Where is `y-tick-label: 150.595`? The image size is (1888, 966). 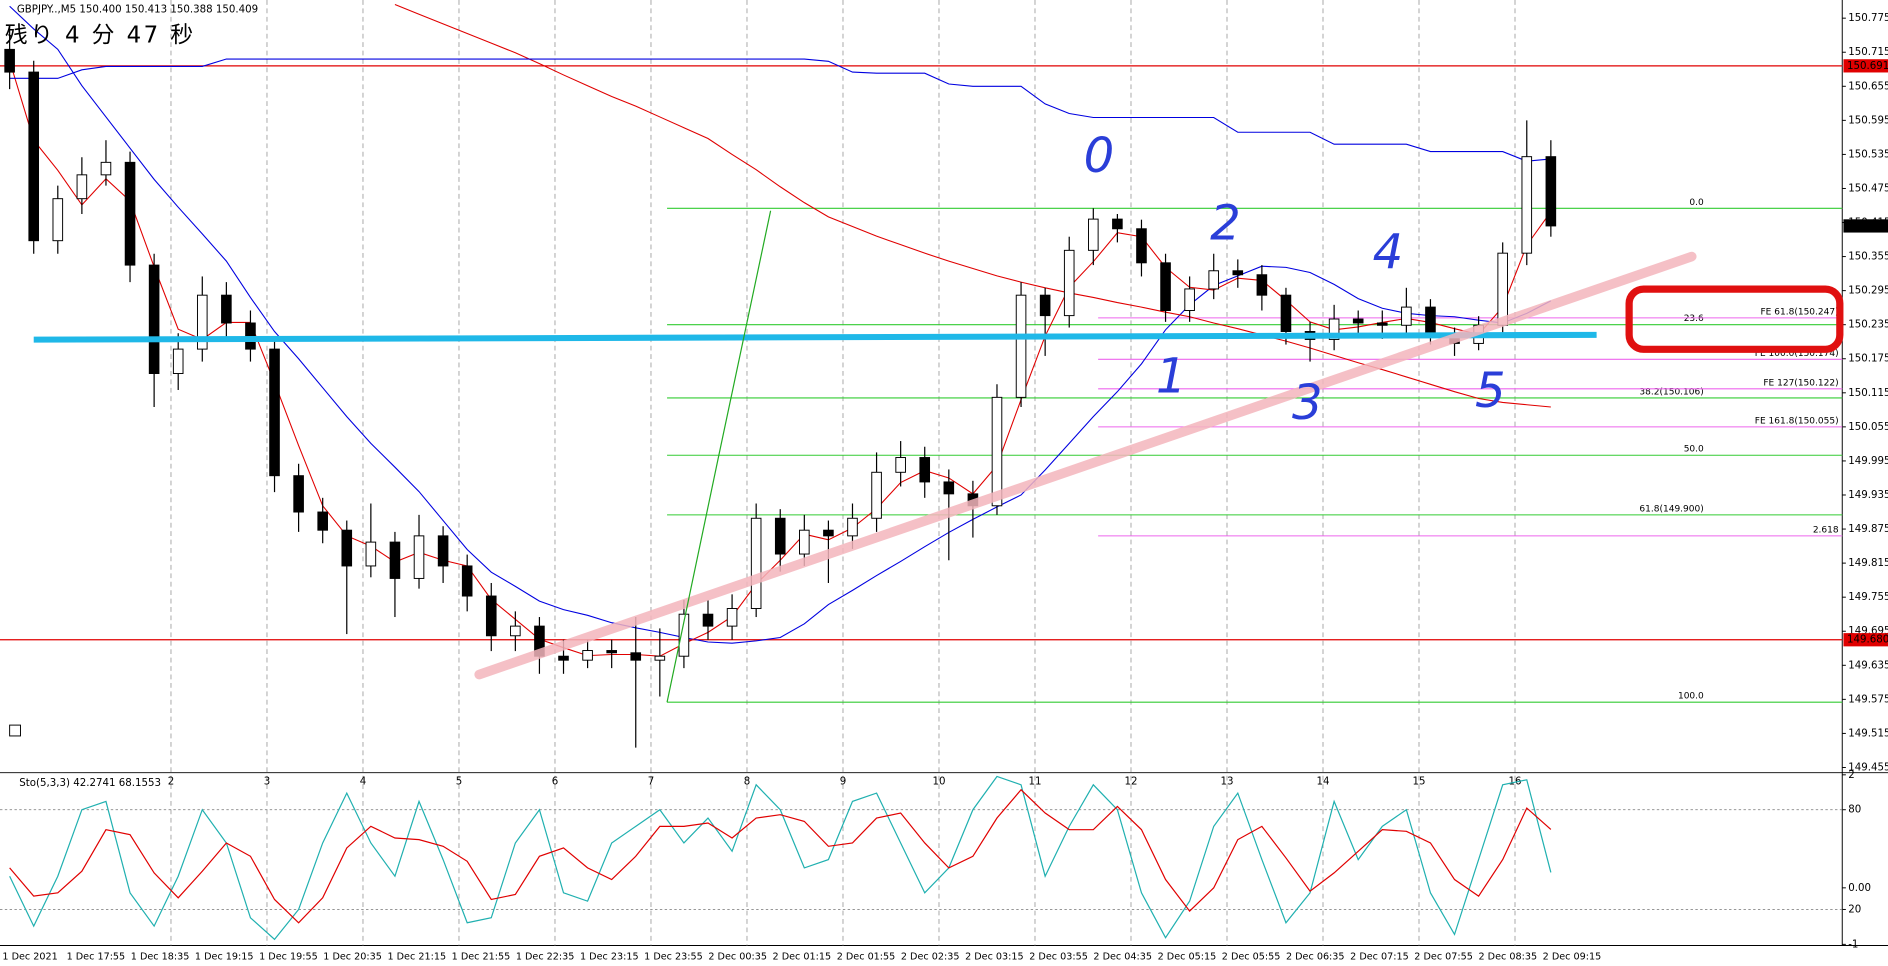
y-tick-label: 150.595 is located at coordinates (1868, 120).